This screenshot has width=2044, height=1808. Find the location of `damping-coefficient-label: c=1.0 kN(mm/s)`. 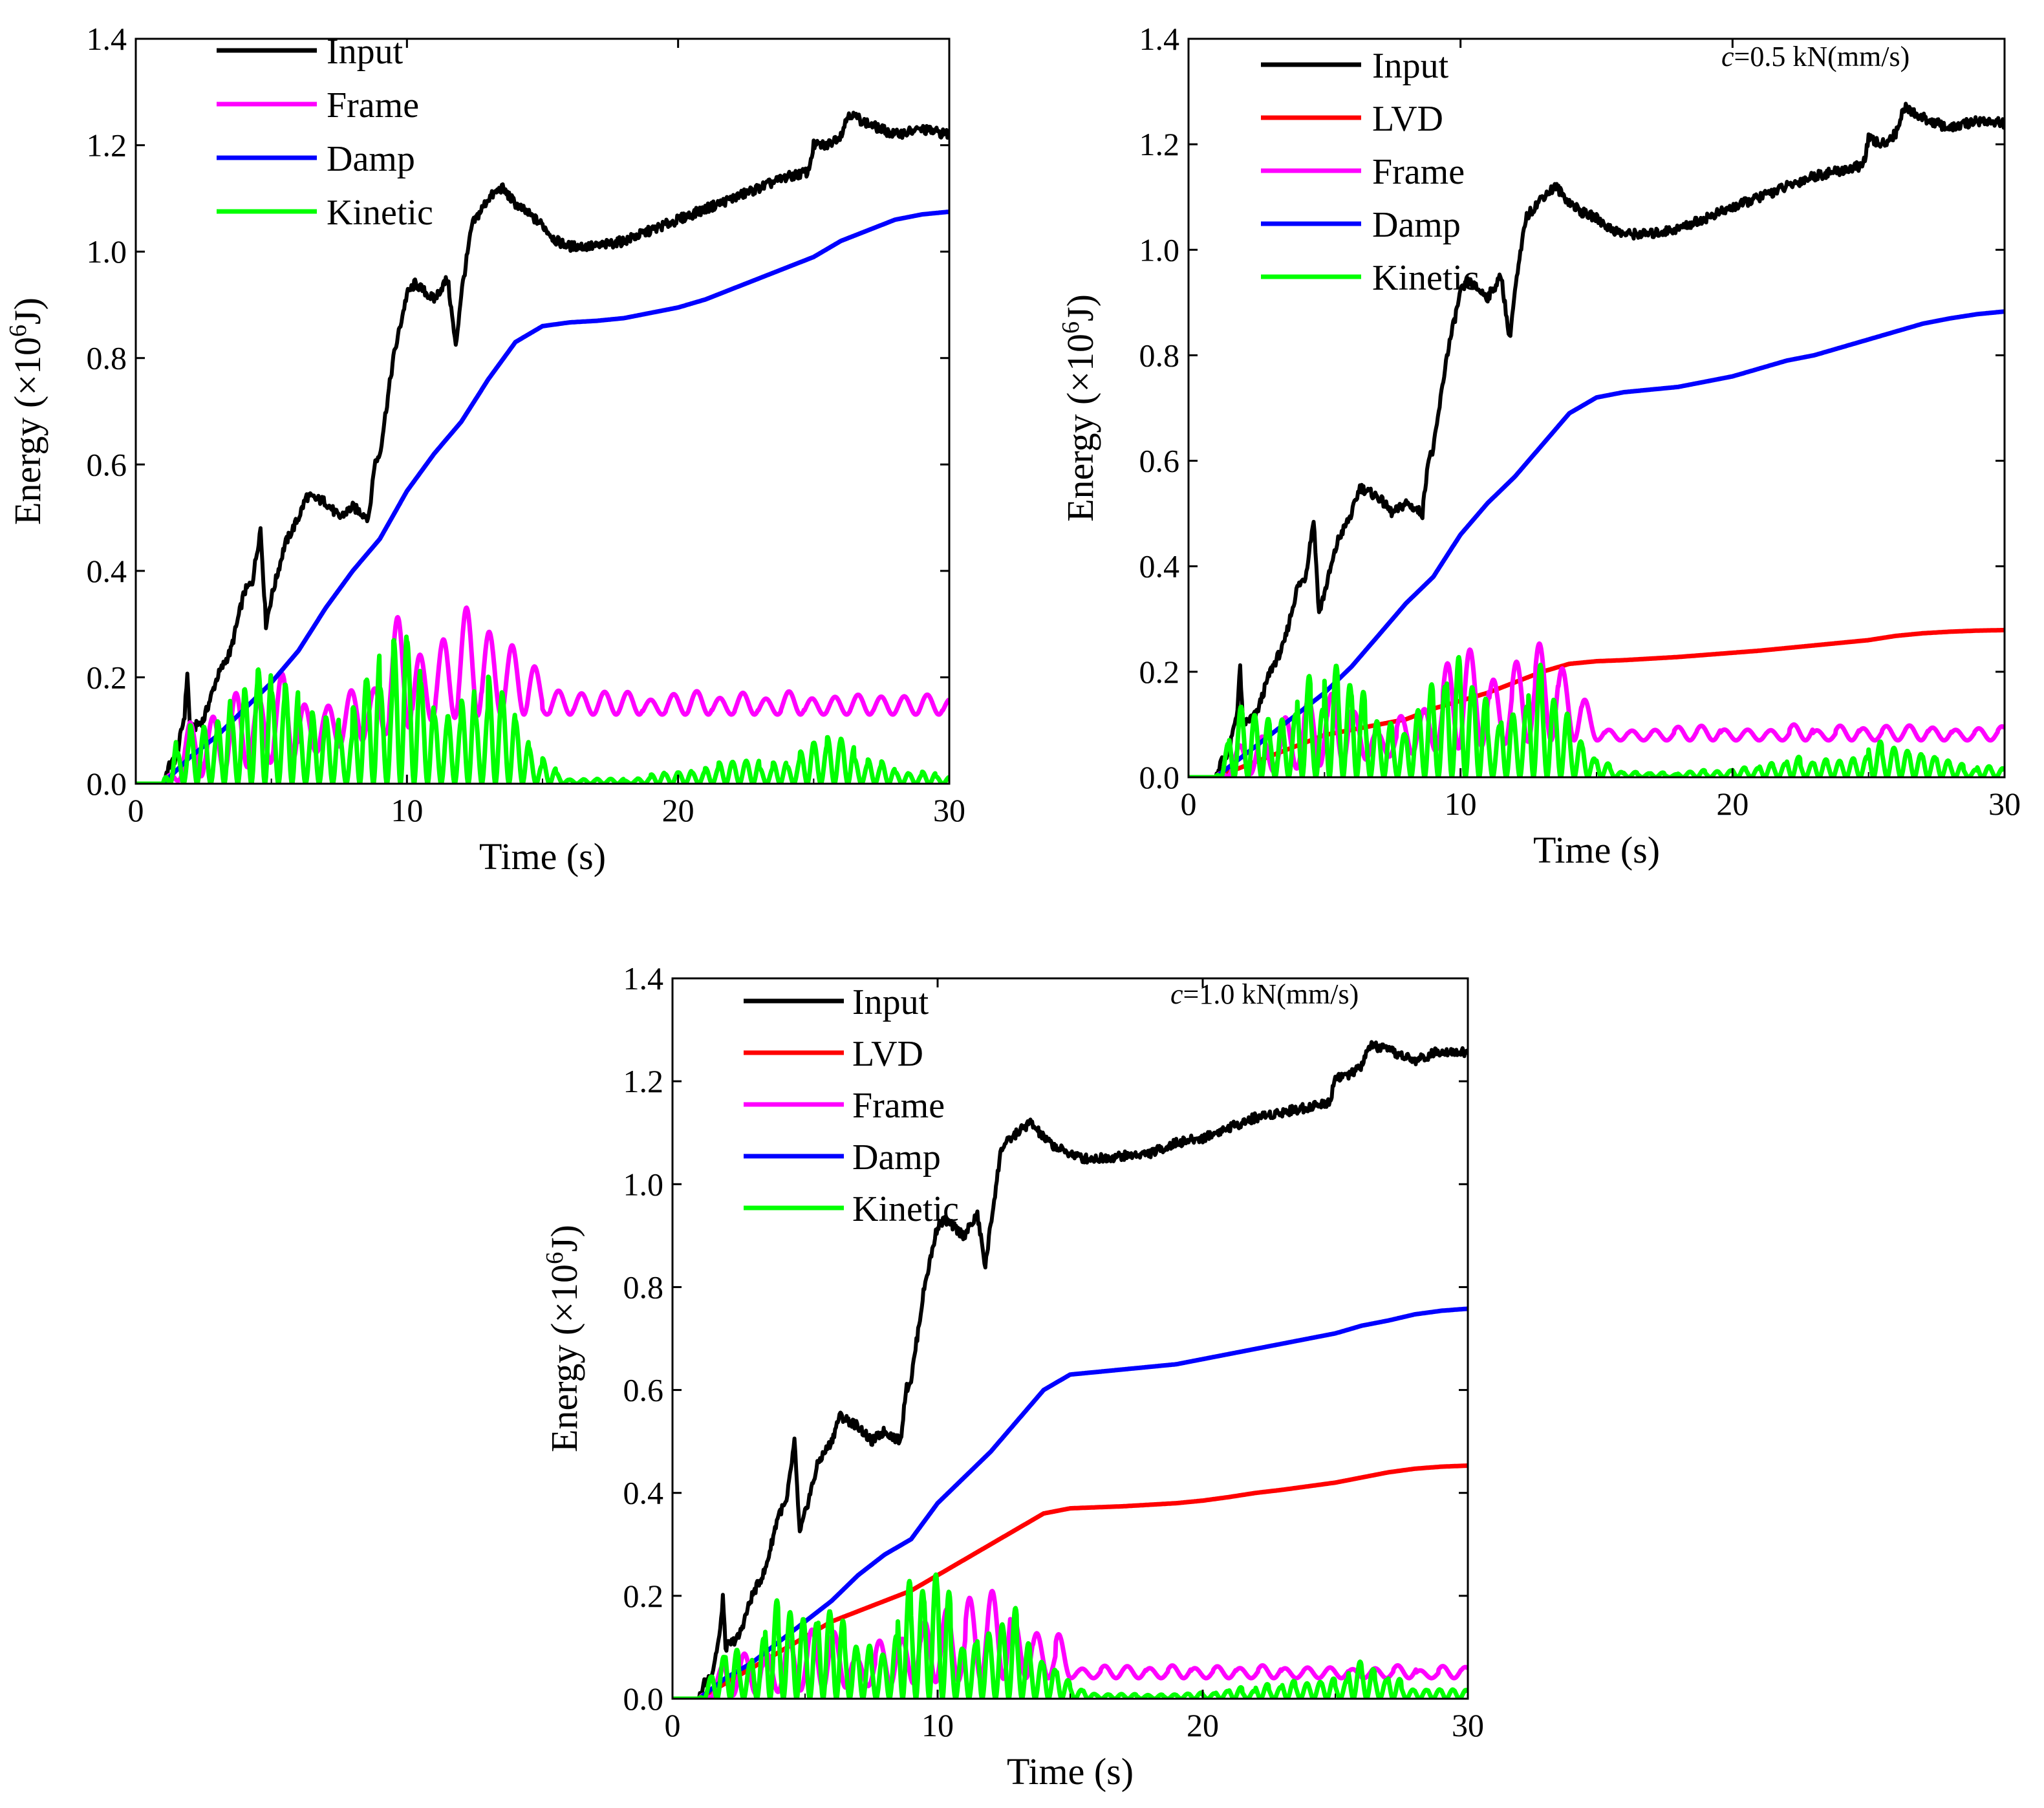

damping-coefficient-label: c=1.0 kN(mm/s) is located at coordinates (1264, 994).